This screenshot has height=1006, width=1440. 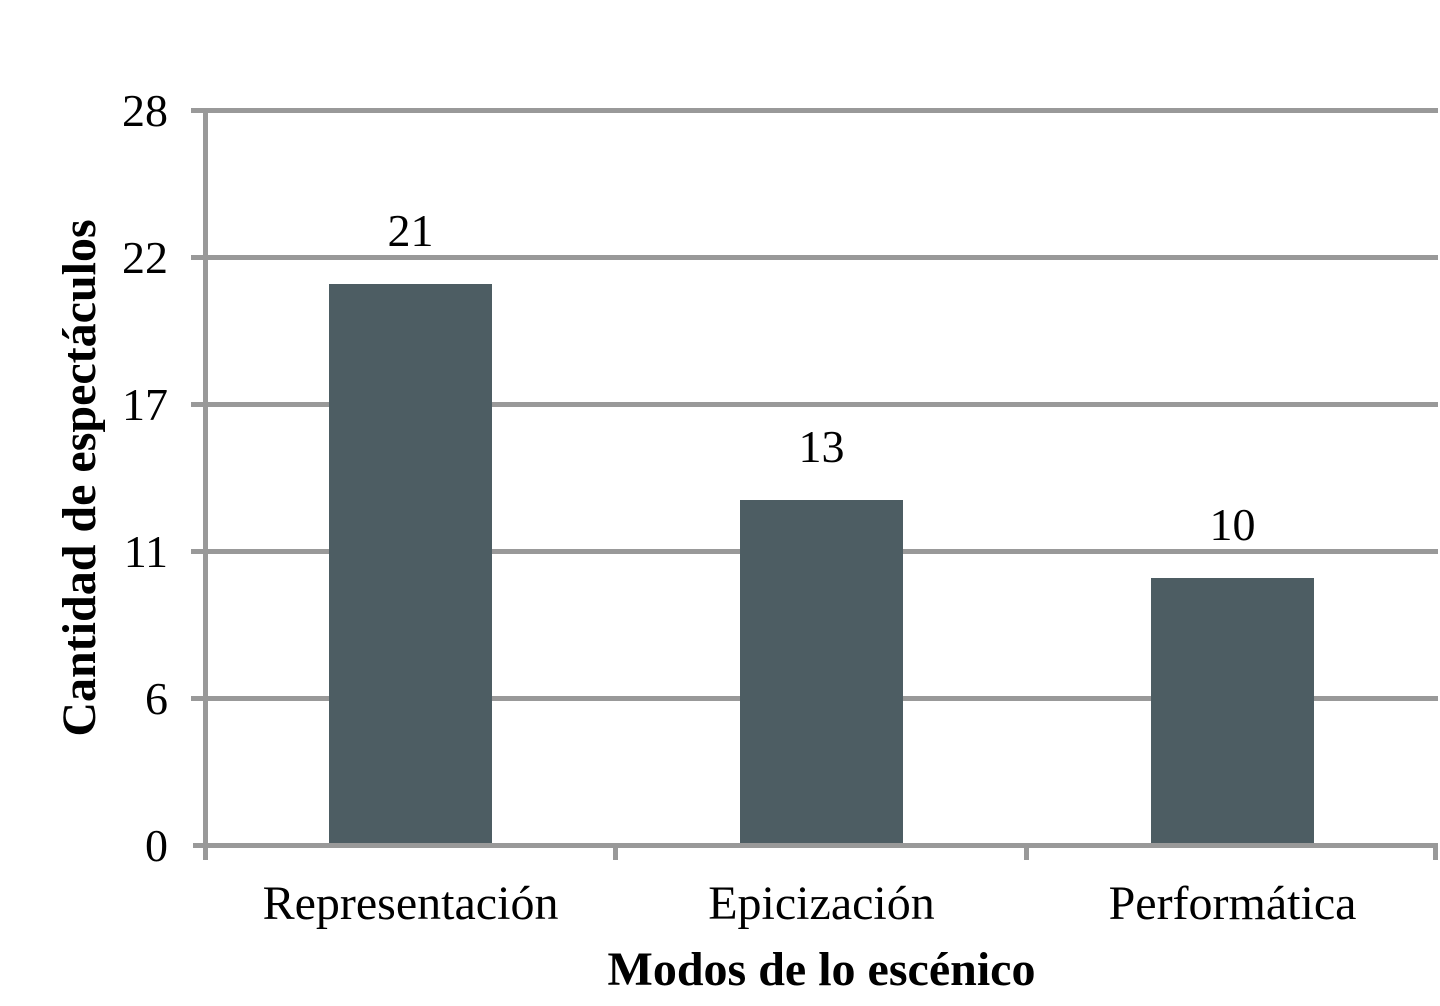 I want to click on y-tick-label: 0, so click(x=156, y=845).